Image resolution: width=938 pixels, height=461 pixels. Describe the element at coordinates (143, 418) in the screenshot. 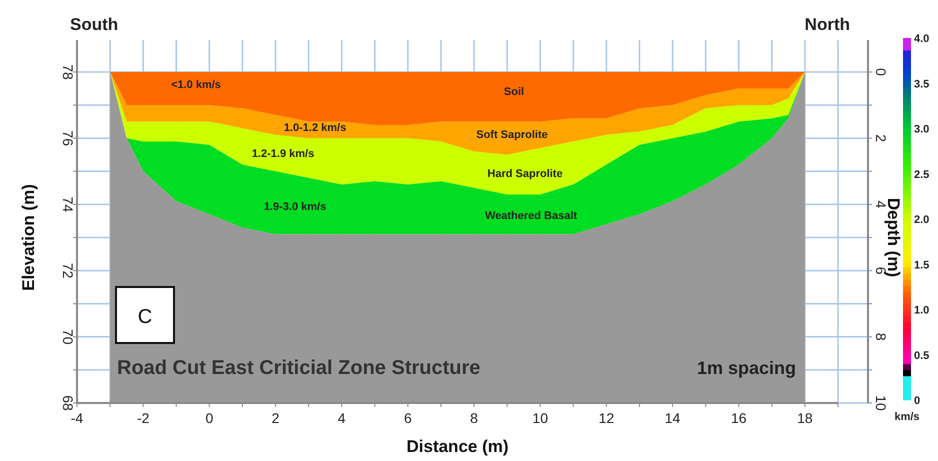

I see `x-tick-label: -2` at that location.